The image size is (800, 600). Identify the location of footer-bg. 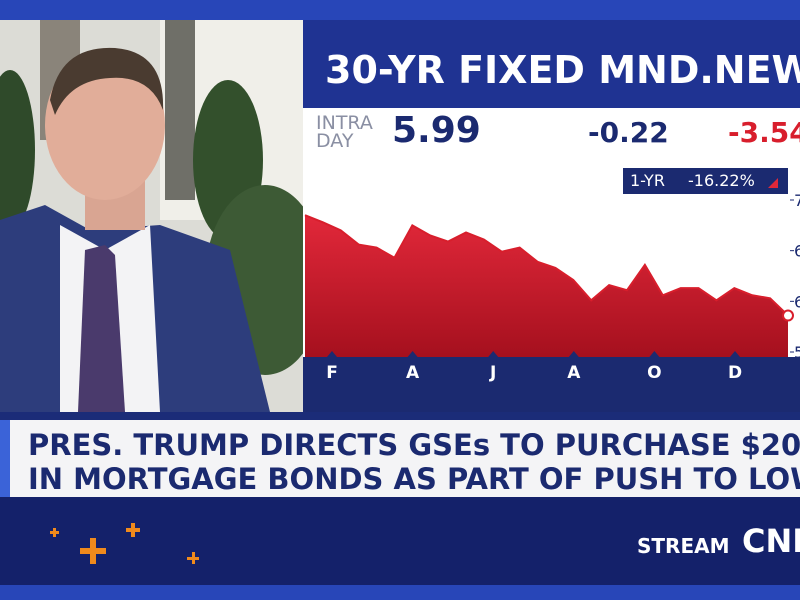
(400, 541).